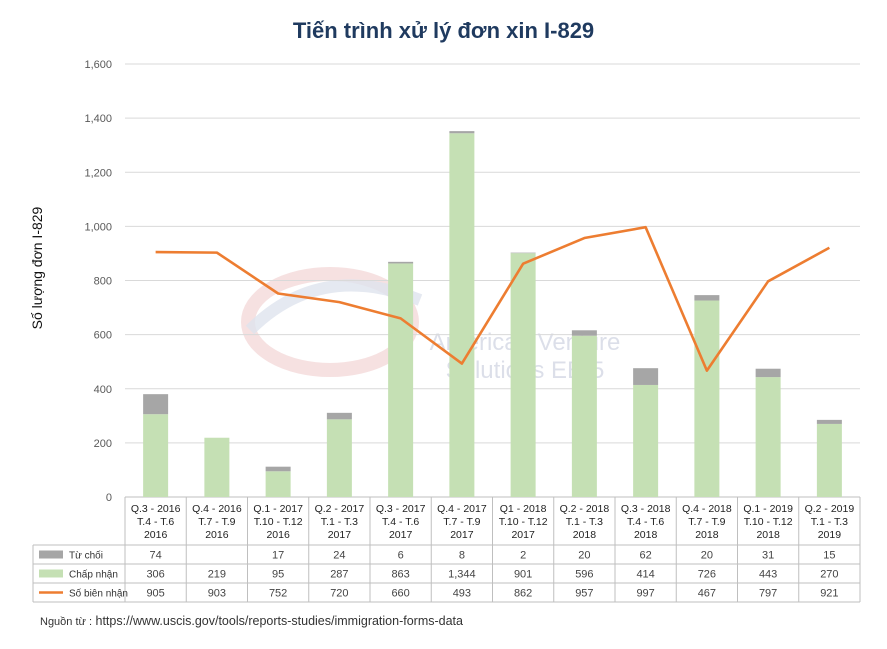  What do you see at coordinates (339, 556) in the screenshot?
I see `data-label: 24` at bounding box center [339, 556].